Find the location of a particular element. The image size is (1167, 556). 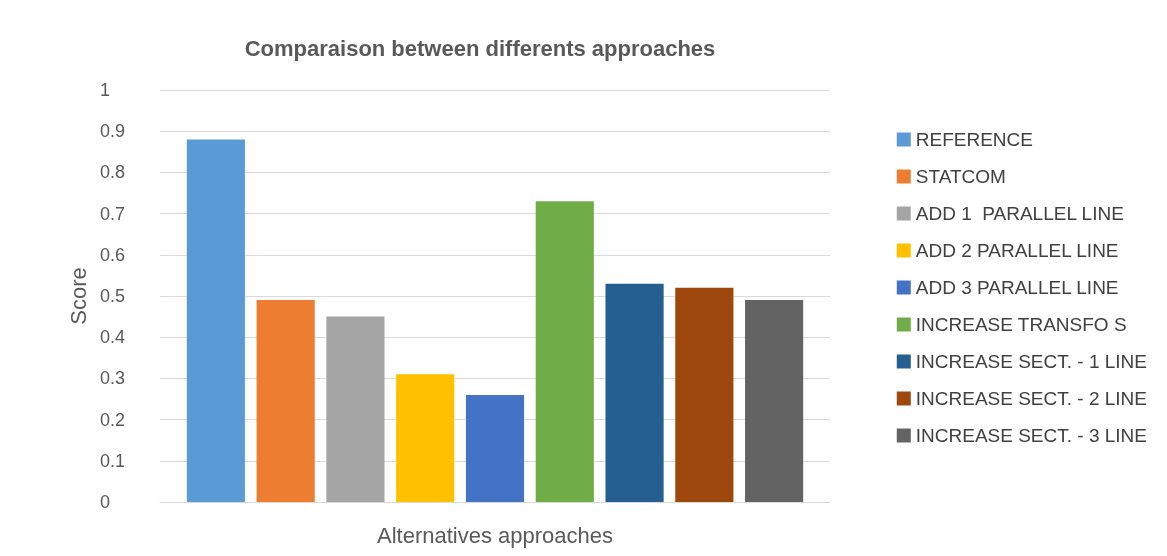

y-tick-label: 0.4 is located at coordinates (113, 337).